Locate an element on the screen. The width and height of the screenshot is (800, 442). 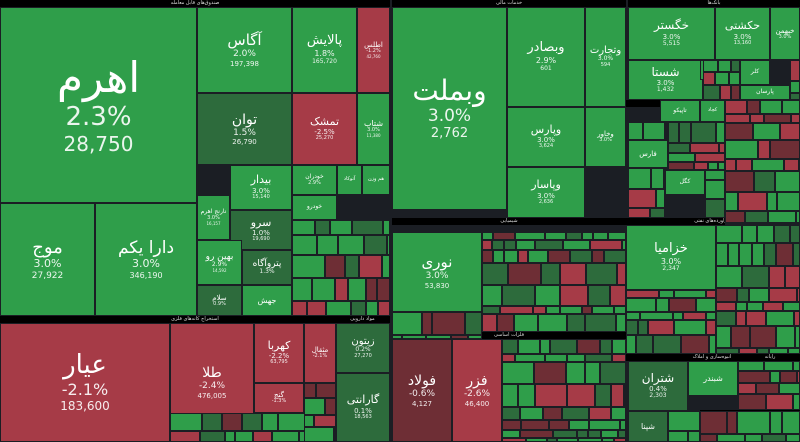
ticker-tile: تمشک -2.5% 25,270 is located at coordinates (324, 129).